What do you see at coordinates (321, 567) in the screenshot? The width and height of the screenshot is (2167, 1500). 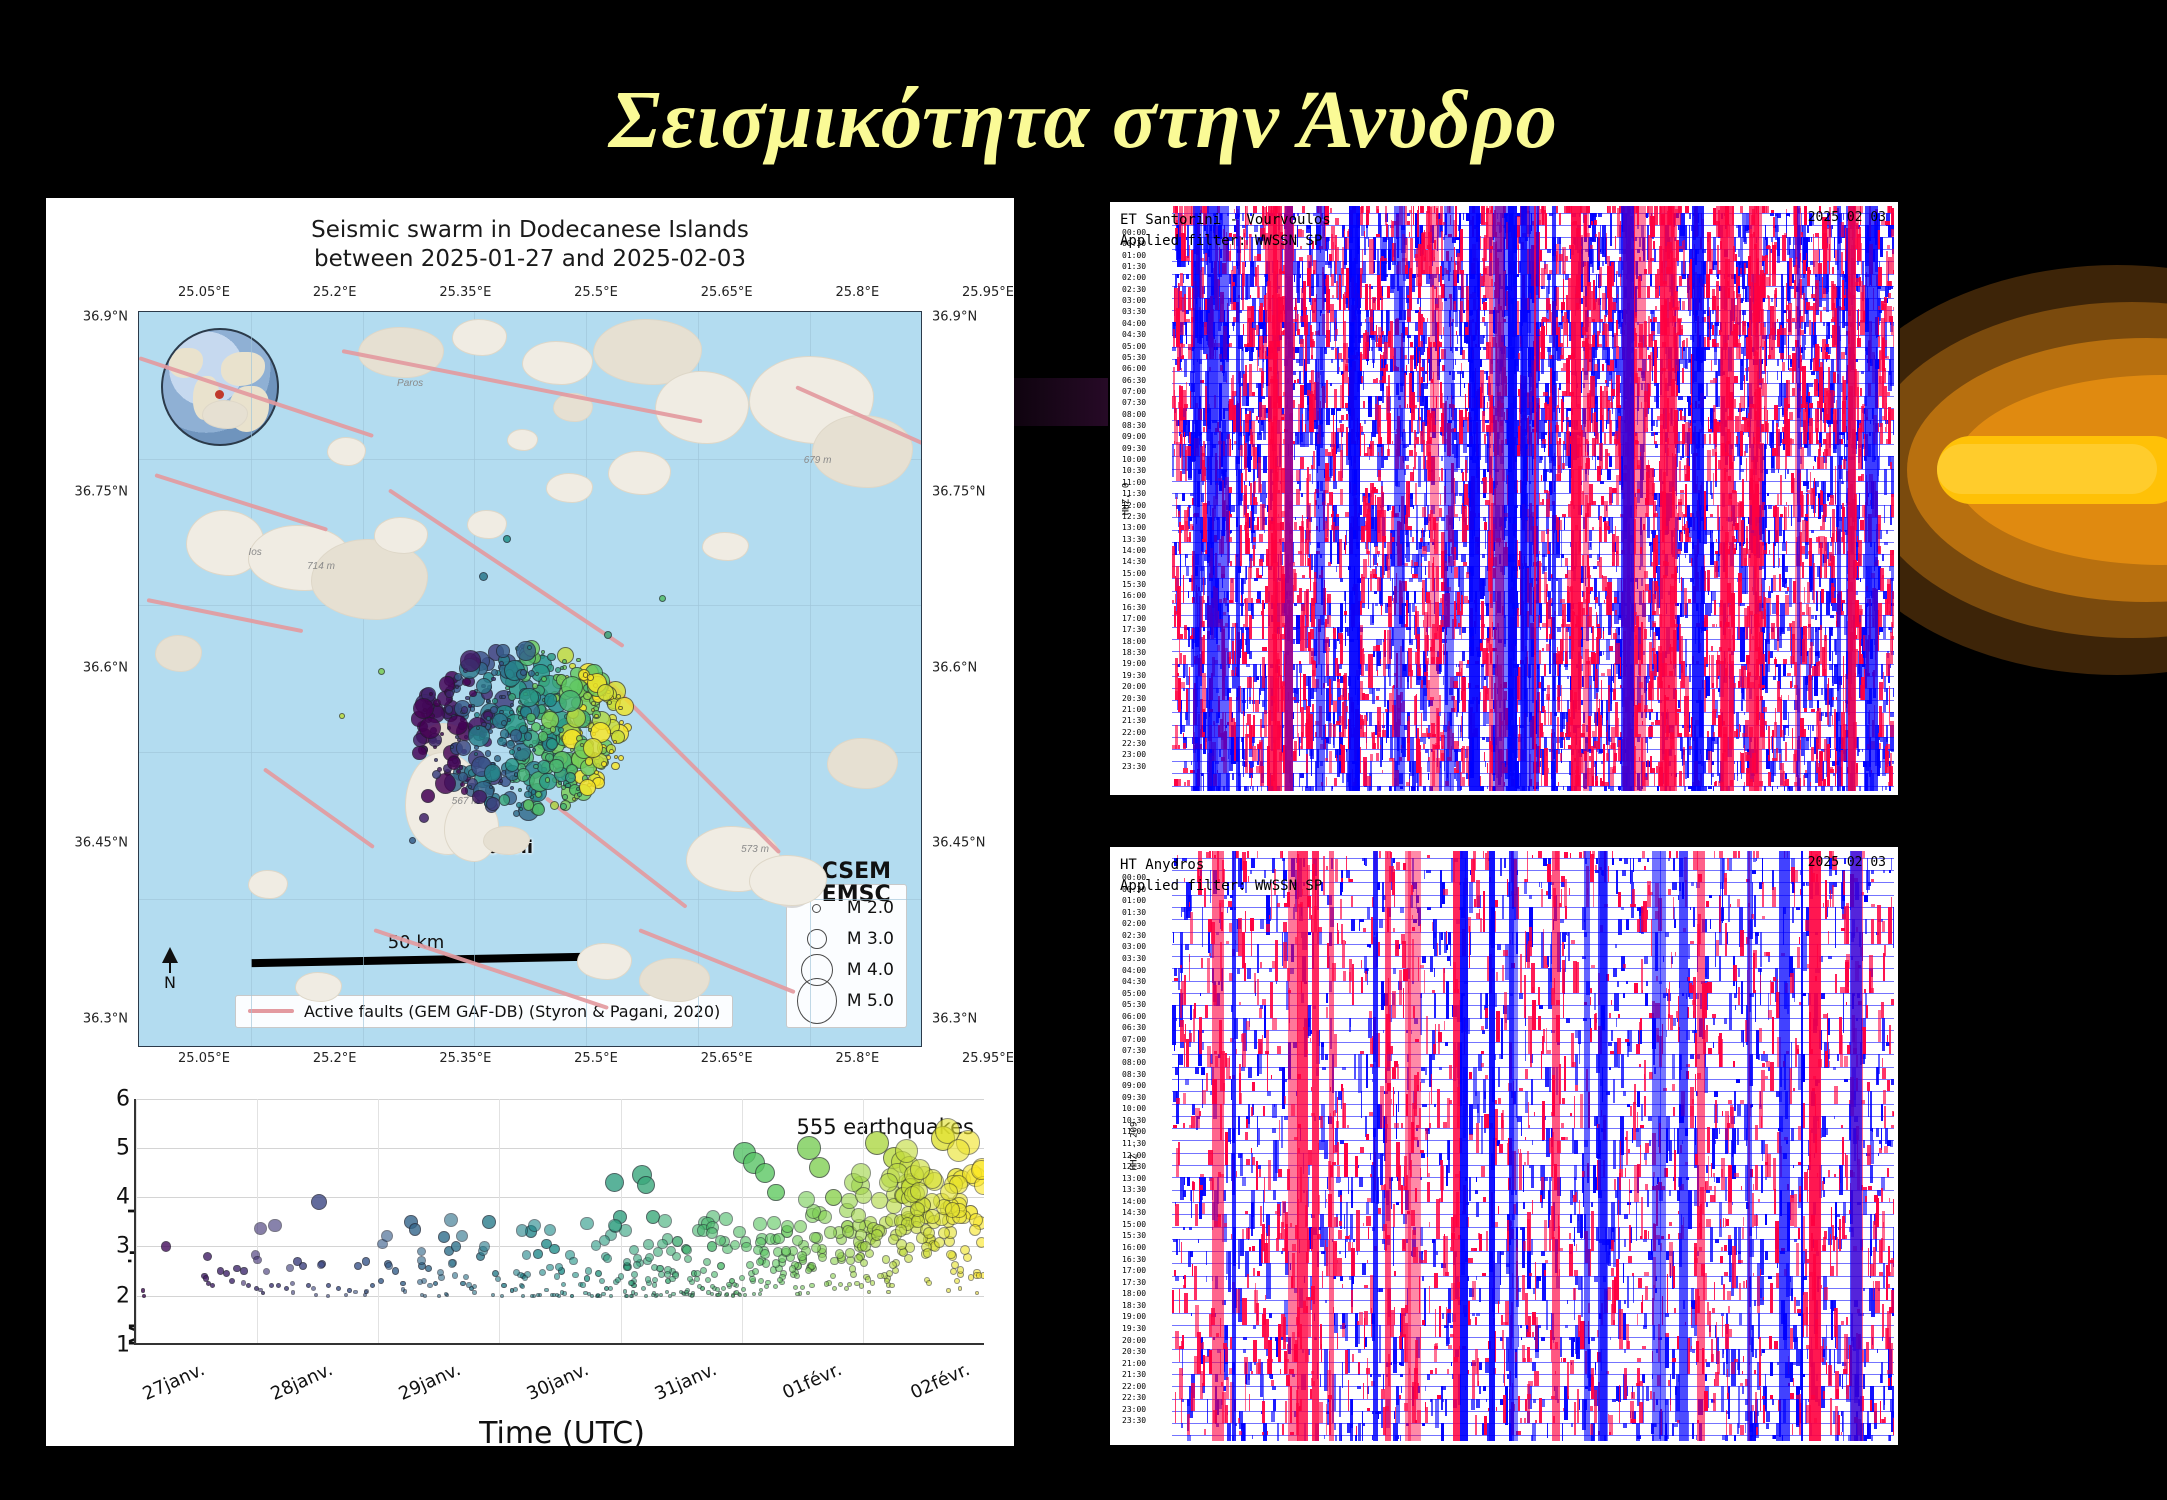 I see `map-place-label: 714 m` at bounding box center [321, 567].